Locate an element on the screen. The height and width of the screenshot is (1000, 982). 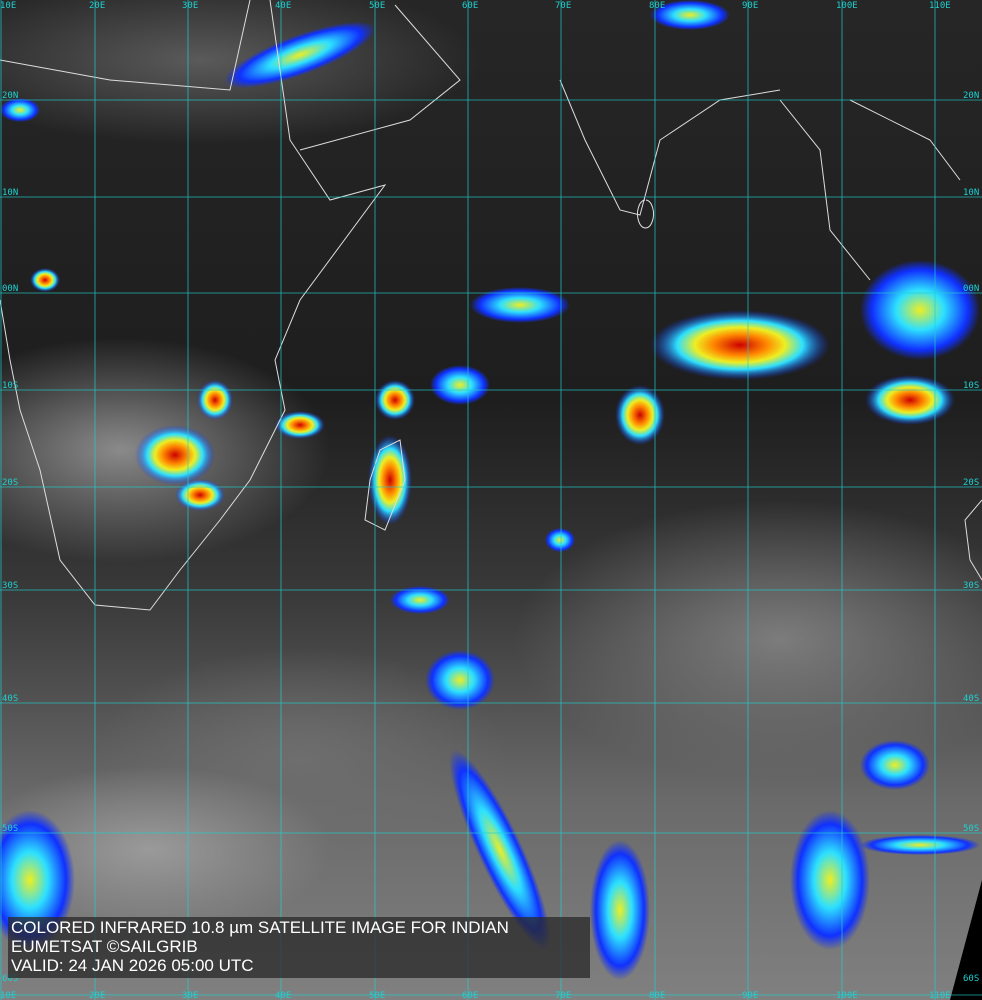
caption-source: EUMETSAT ©SAILGRIB is located at coordinates (104, 946).